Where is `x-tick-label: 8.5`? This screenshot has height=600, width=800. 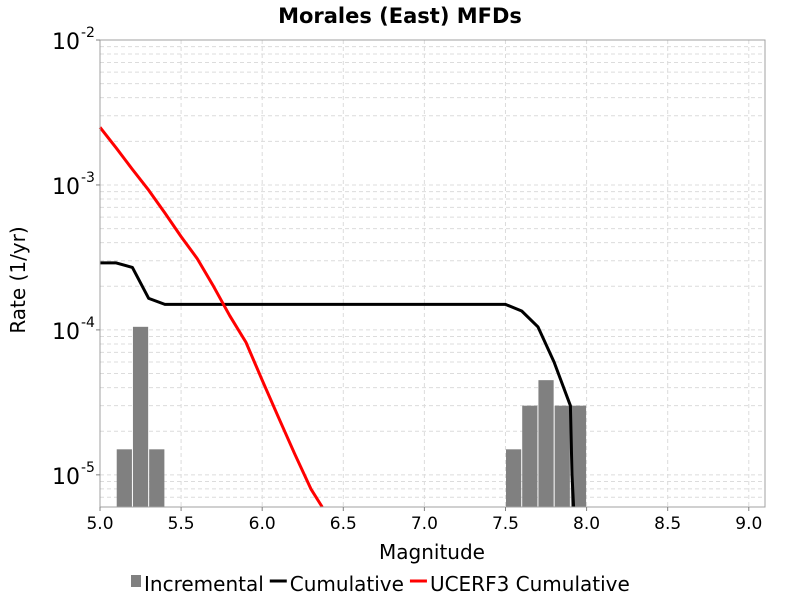
x-tick-label: 8.5 is located at coordinates (667, 524).